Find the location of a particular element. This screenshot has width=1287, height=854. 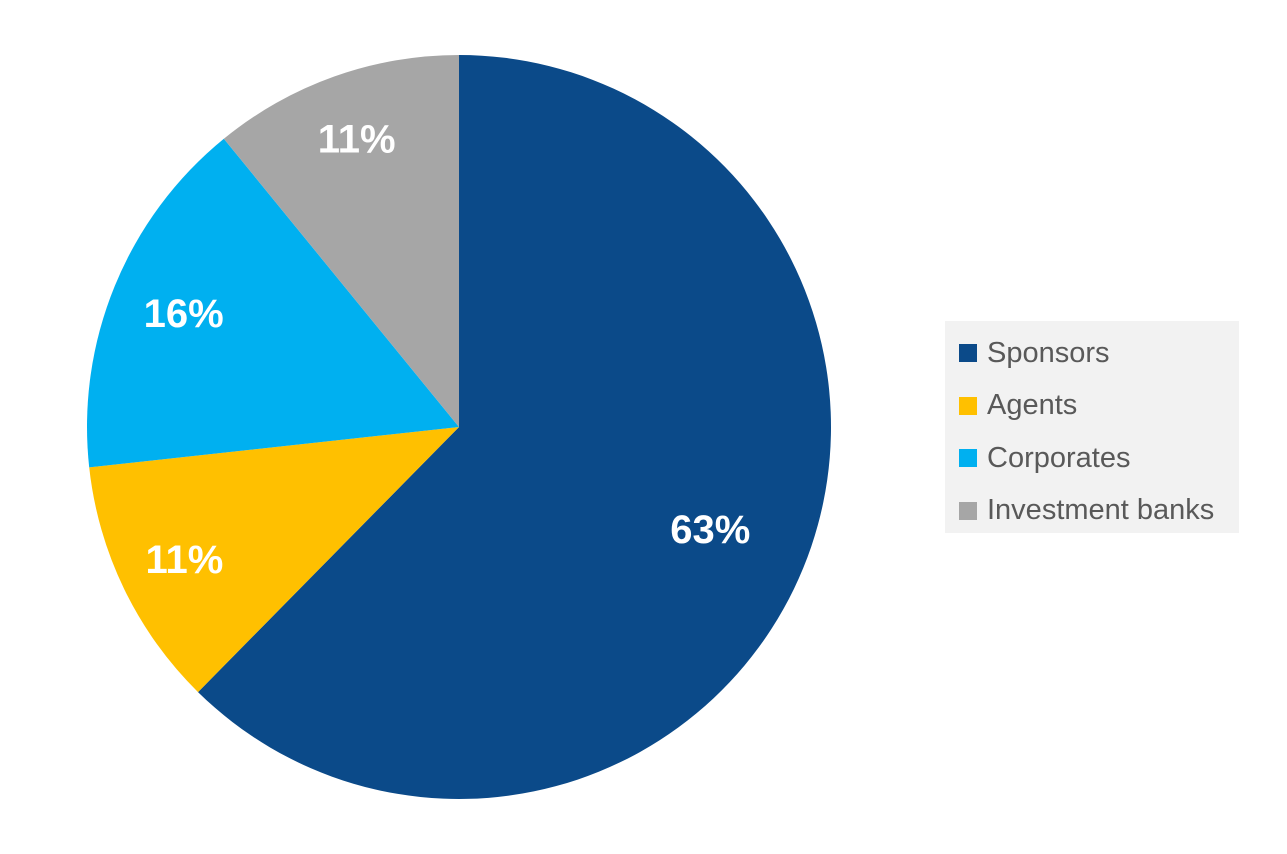

value-label-sponsors: 63% is located at coordinates (710, 530).